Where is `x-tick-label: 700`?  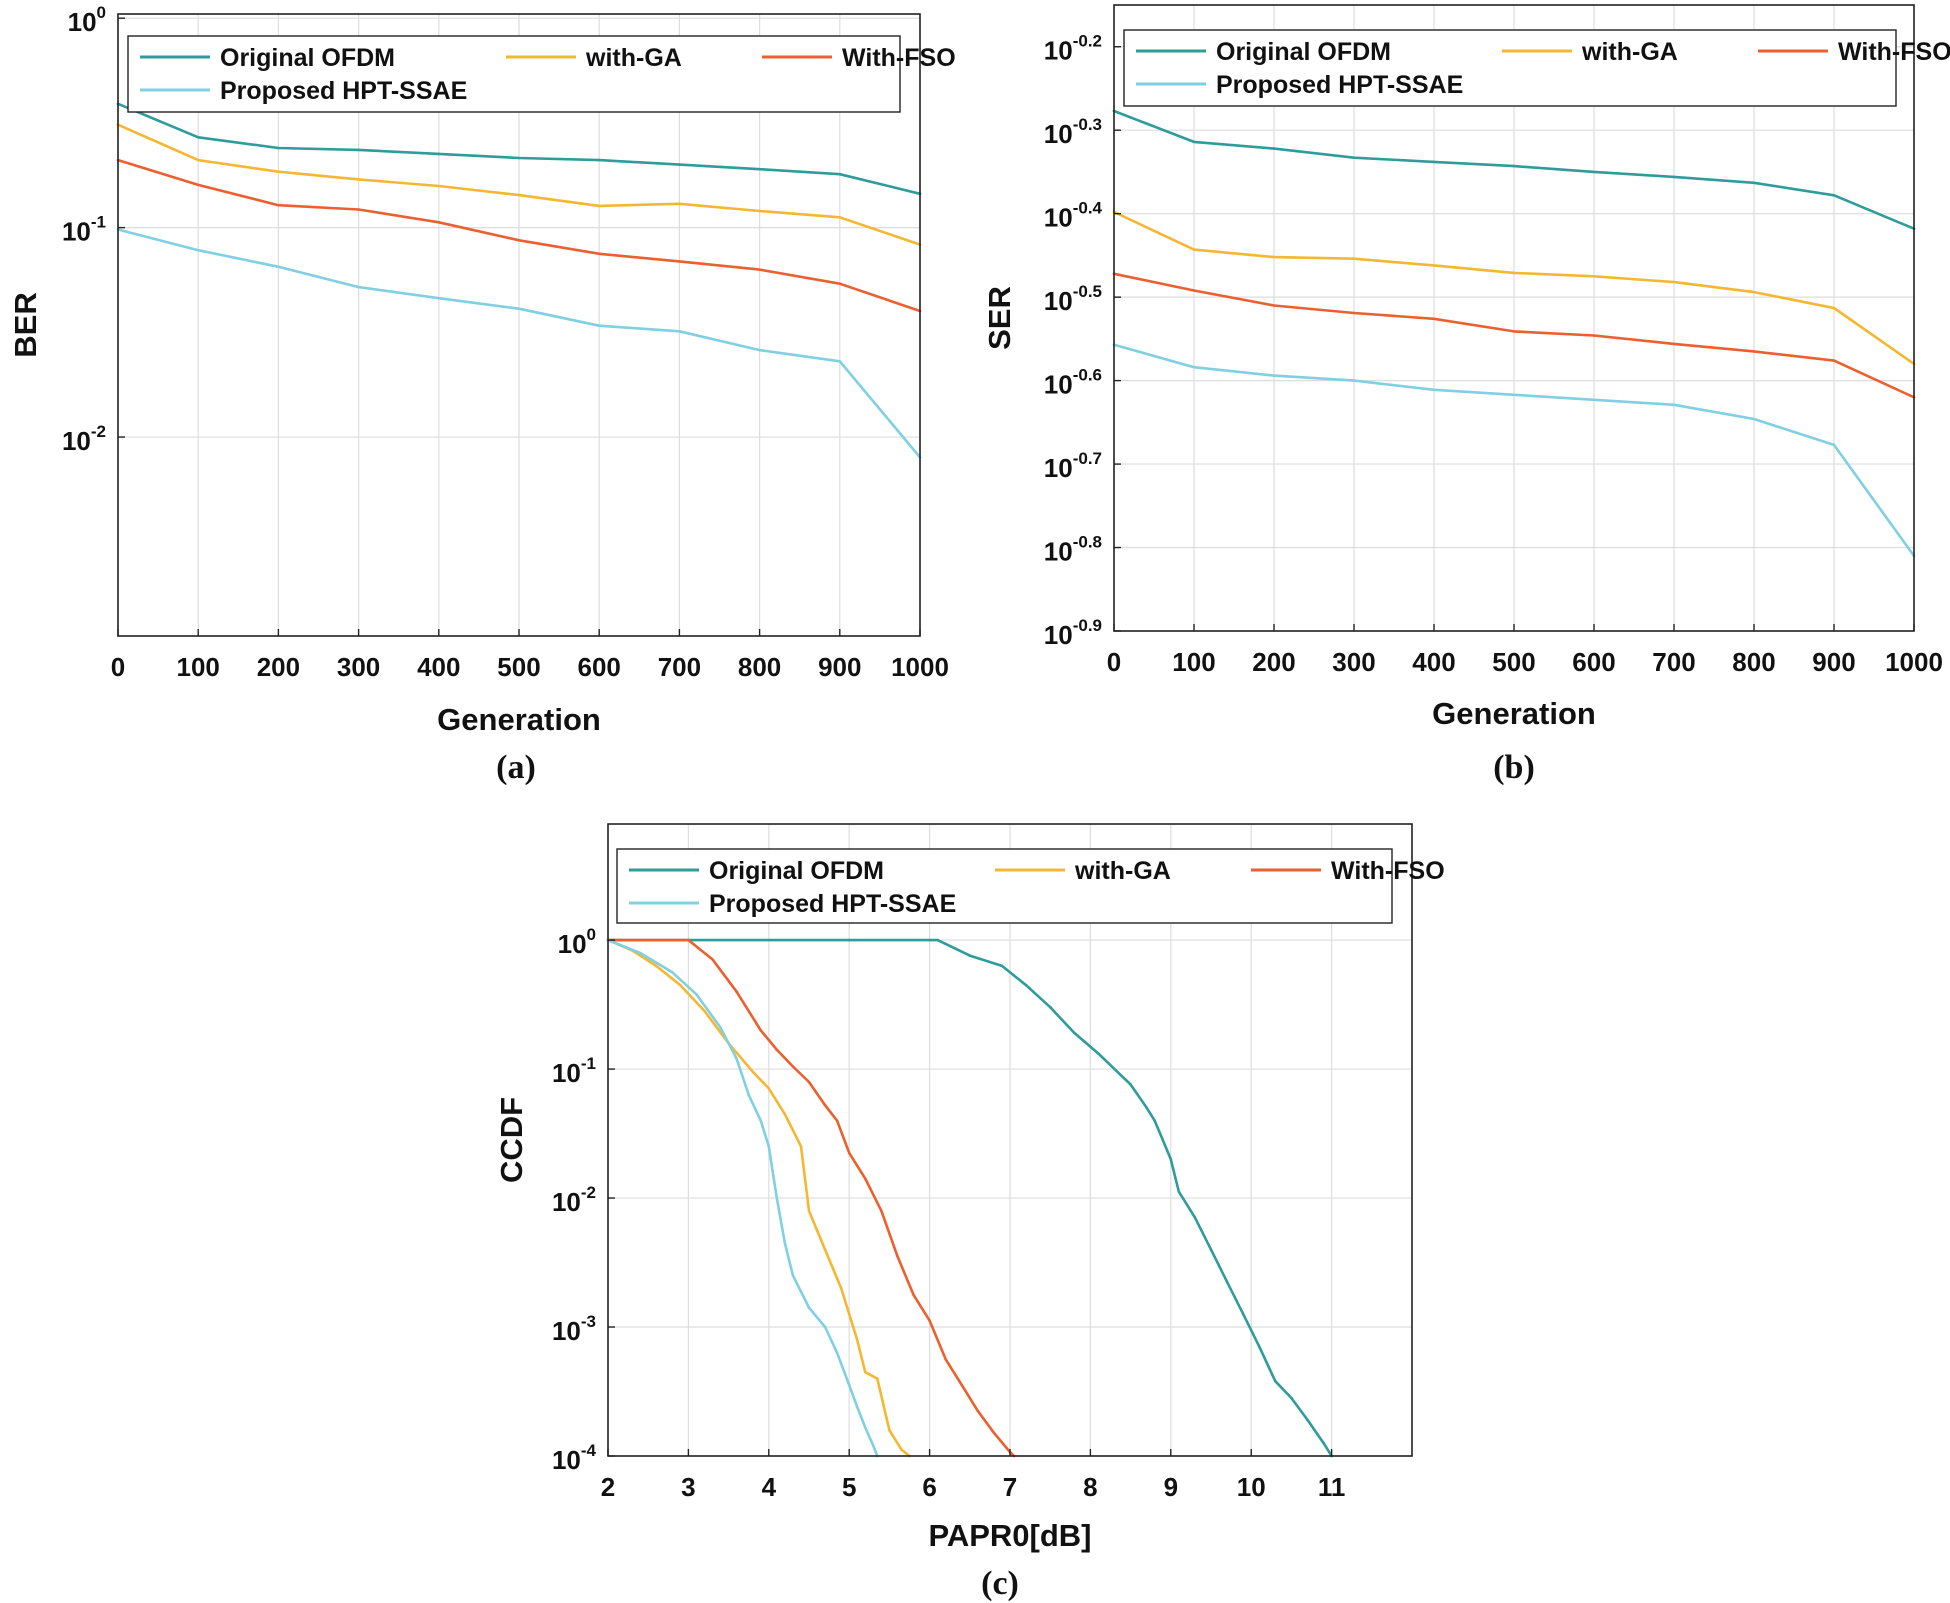
x-tick-label: 700 is located at coordinates (1673, 662).